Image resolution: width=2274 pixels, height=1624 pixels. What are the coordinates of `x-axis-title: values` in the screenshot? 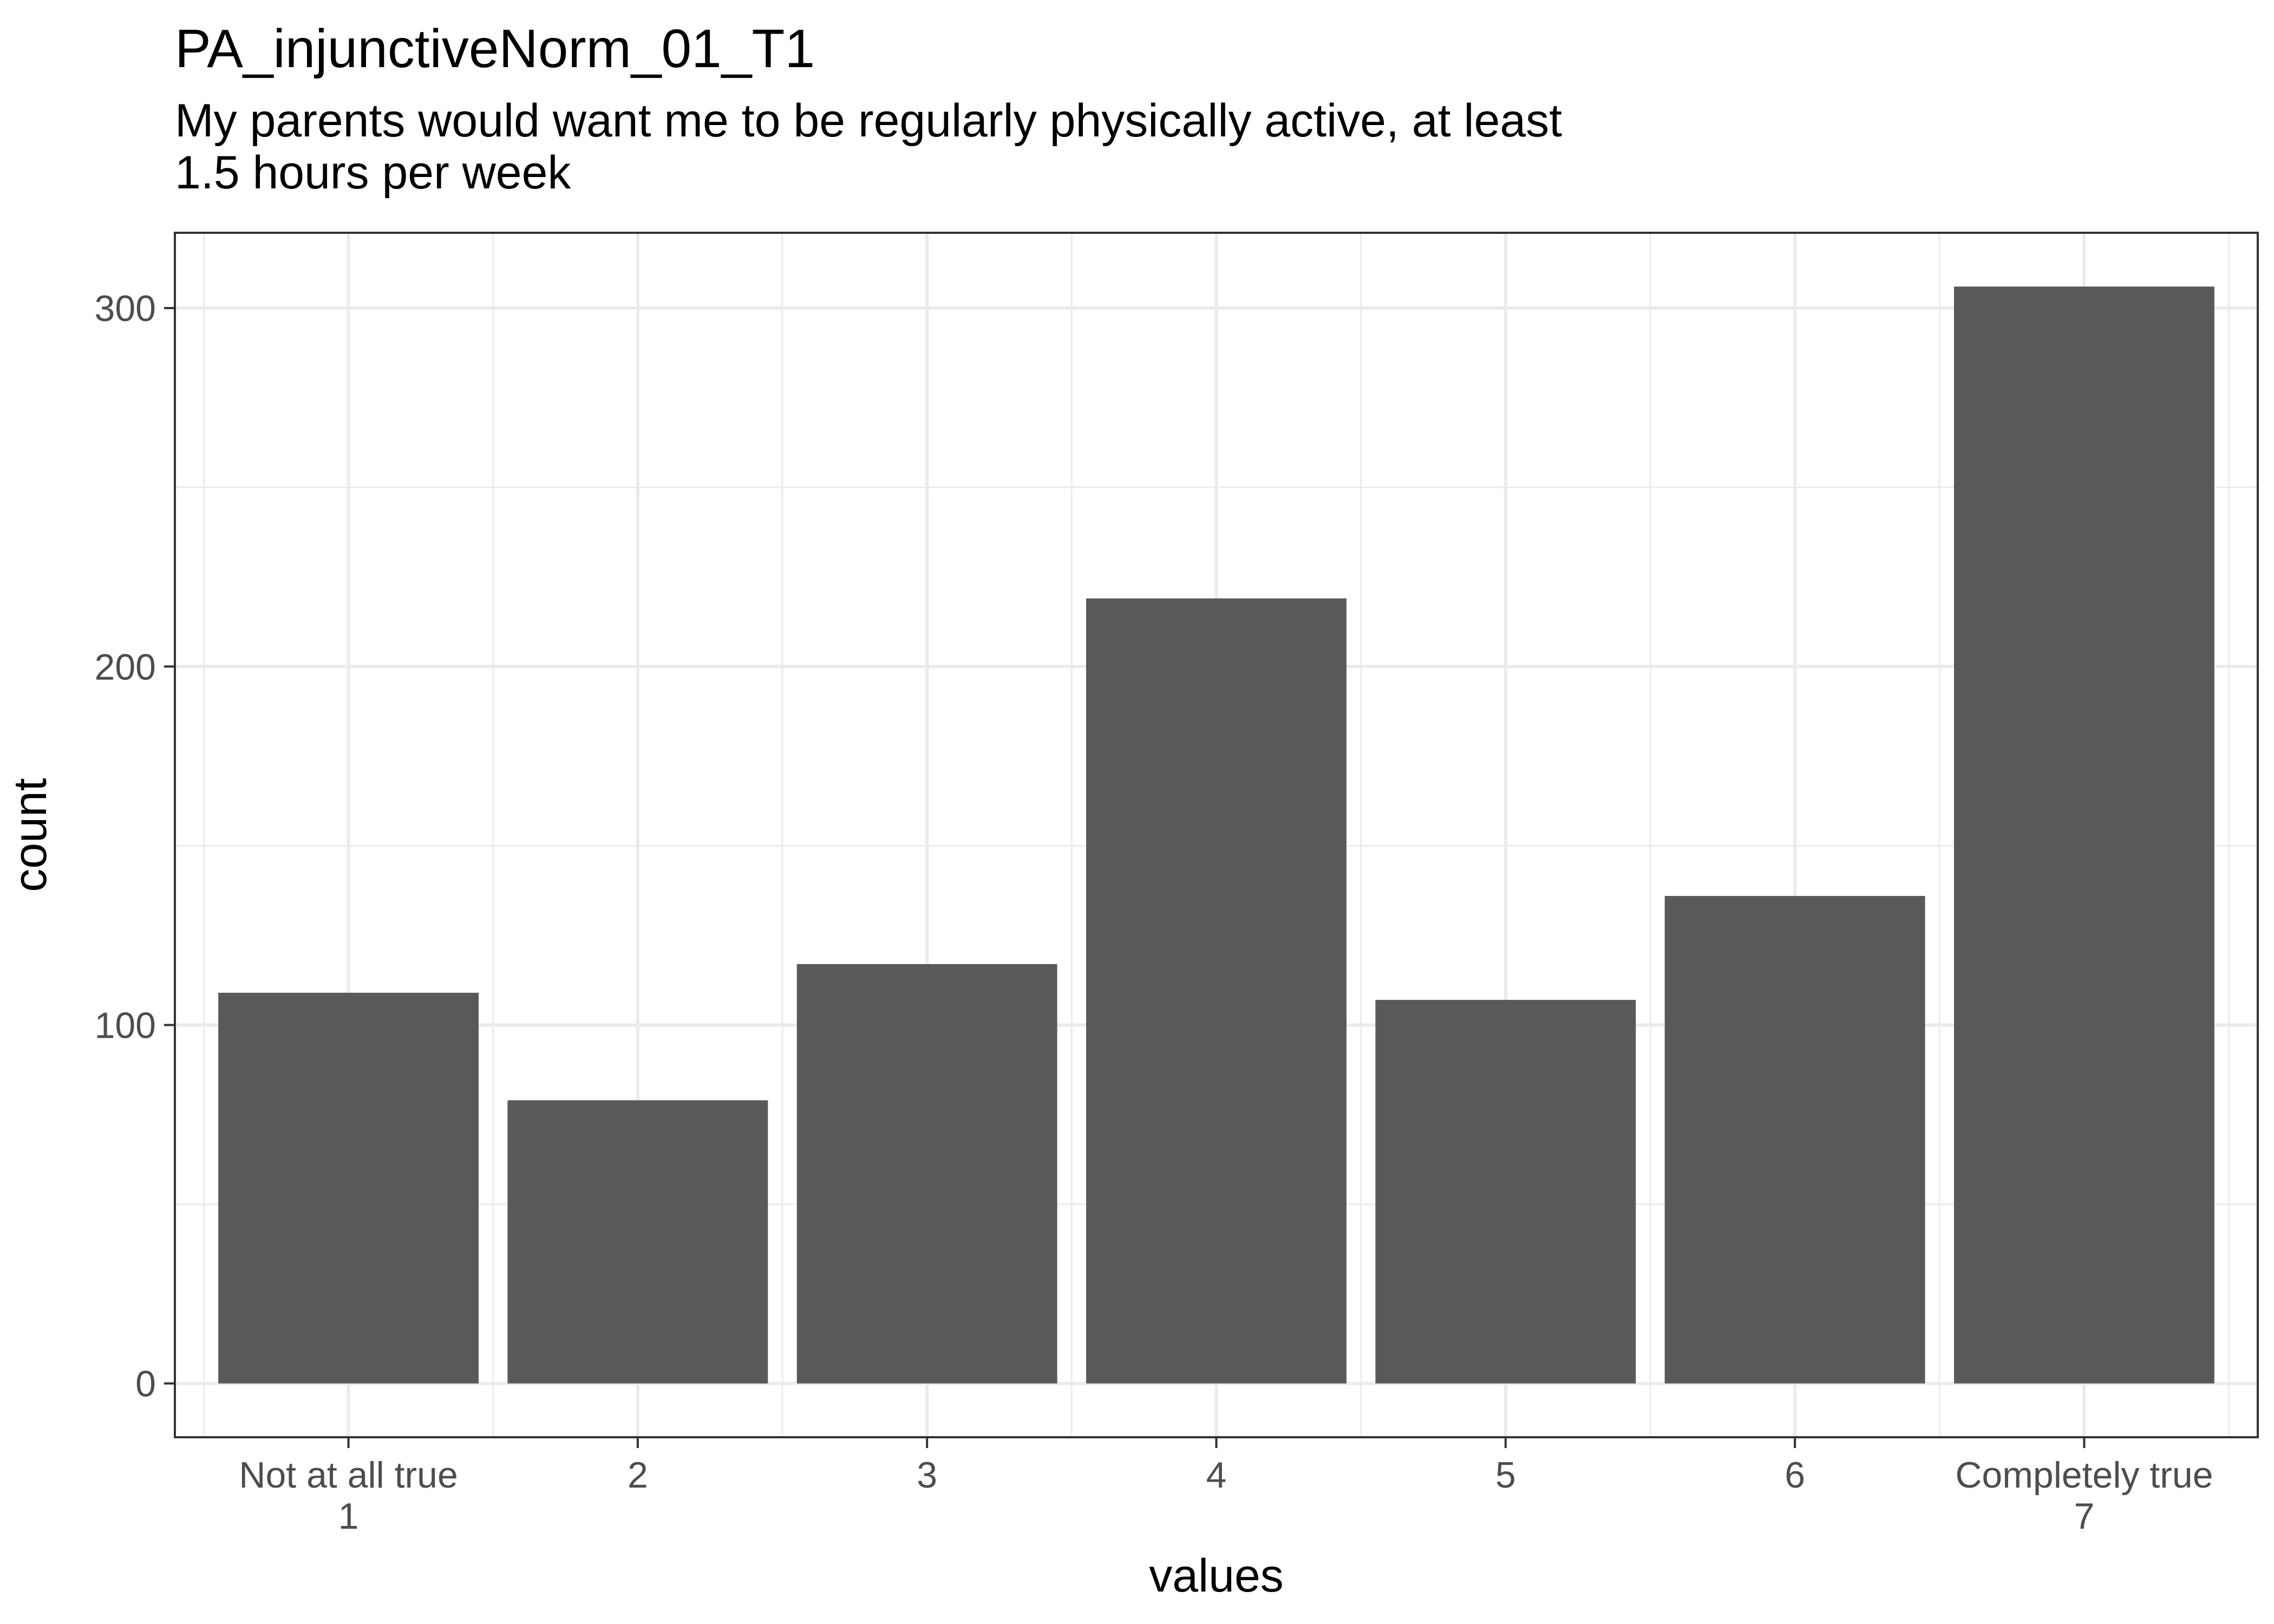 It's located at (1216, 1576).